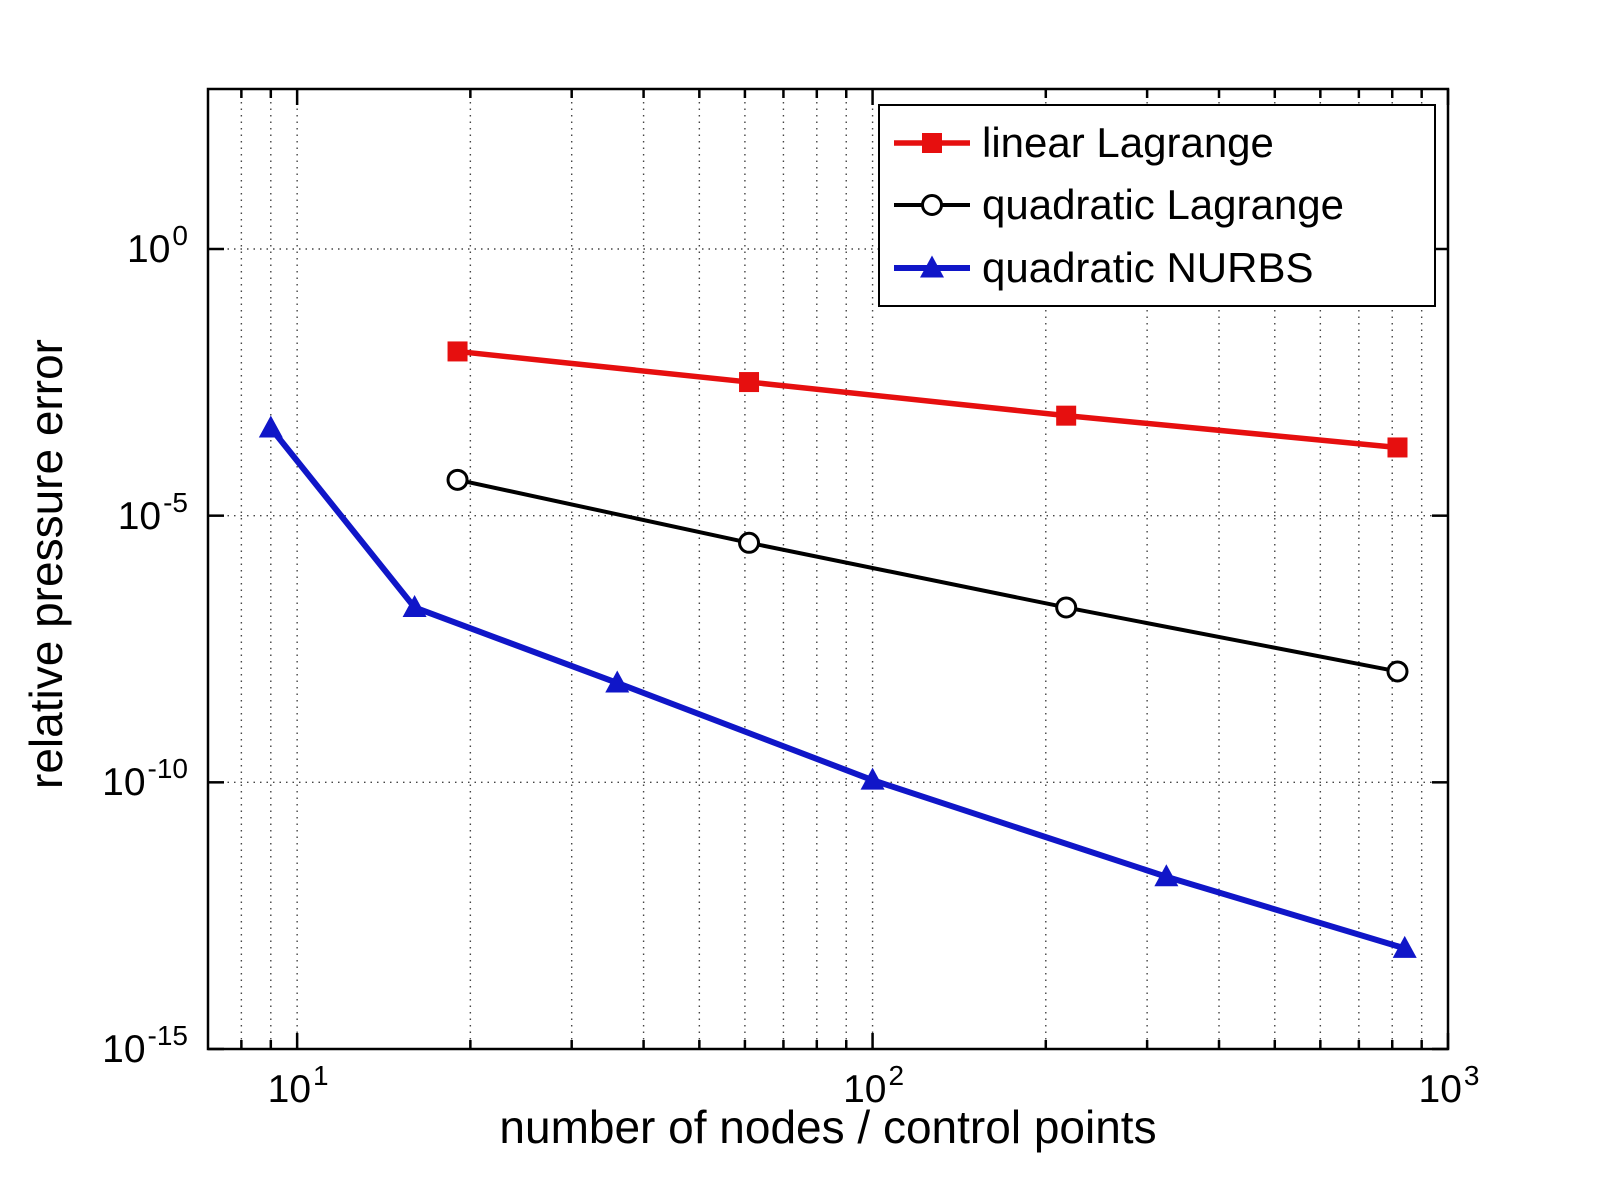 Image resolution: width=1600 pixels, height=1200 pixels. I want to click on y-tick-label: 10-15, so click(94, 1047).